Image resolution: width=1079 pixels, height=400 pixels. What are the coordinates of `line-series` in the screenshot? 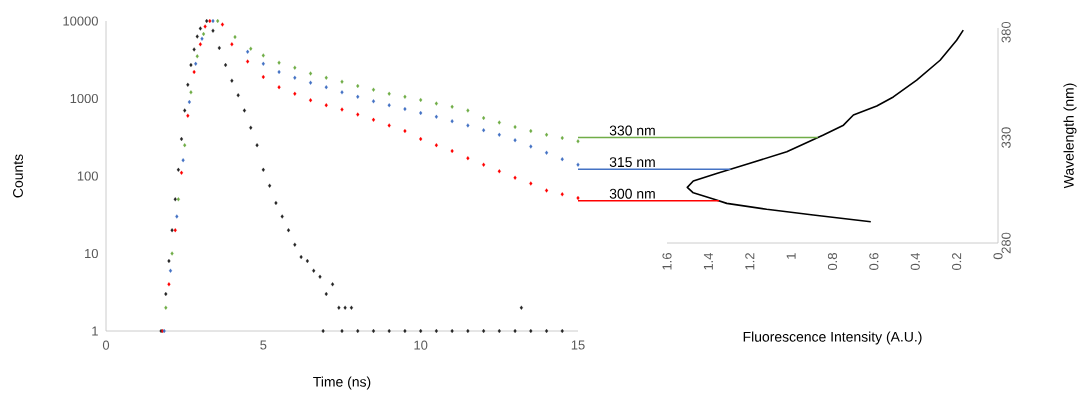 It's located at (825, 126).